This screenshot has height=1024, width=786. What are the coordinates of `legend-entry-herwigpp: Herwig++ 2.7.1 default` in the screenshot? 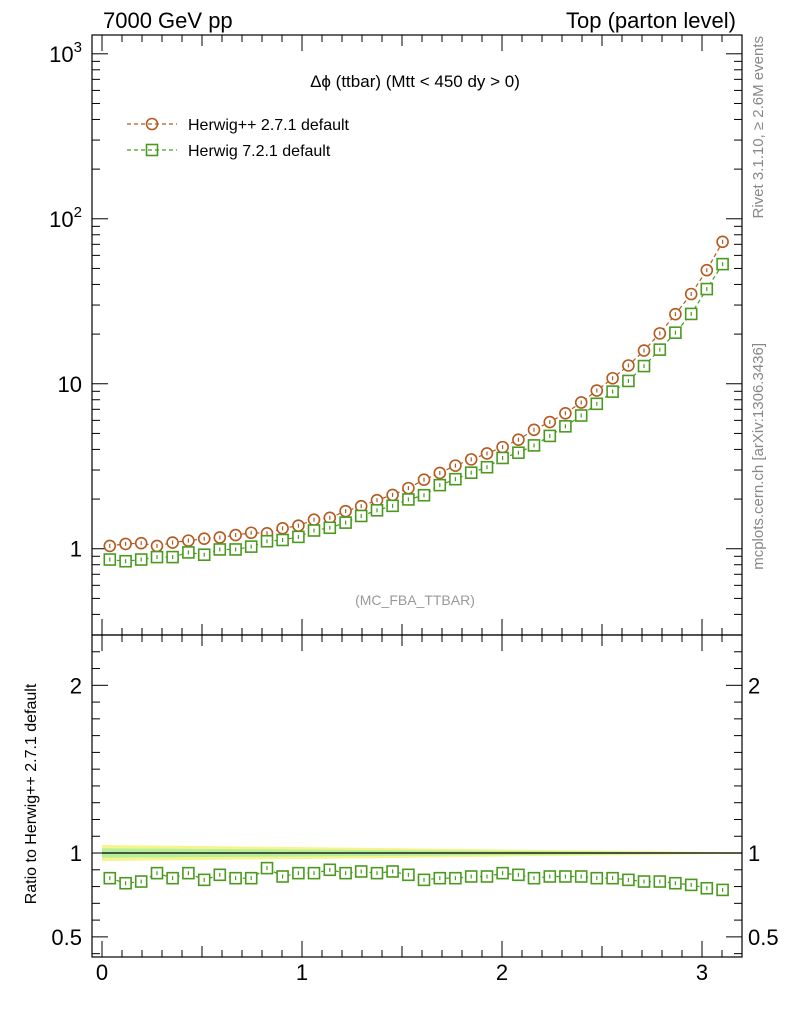 It's located at (238, 125).